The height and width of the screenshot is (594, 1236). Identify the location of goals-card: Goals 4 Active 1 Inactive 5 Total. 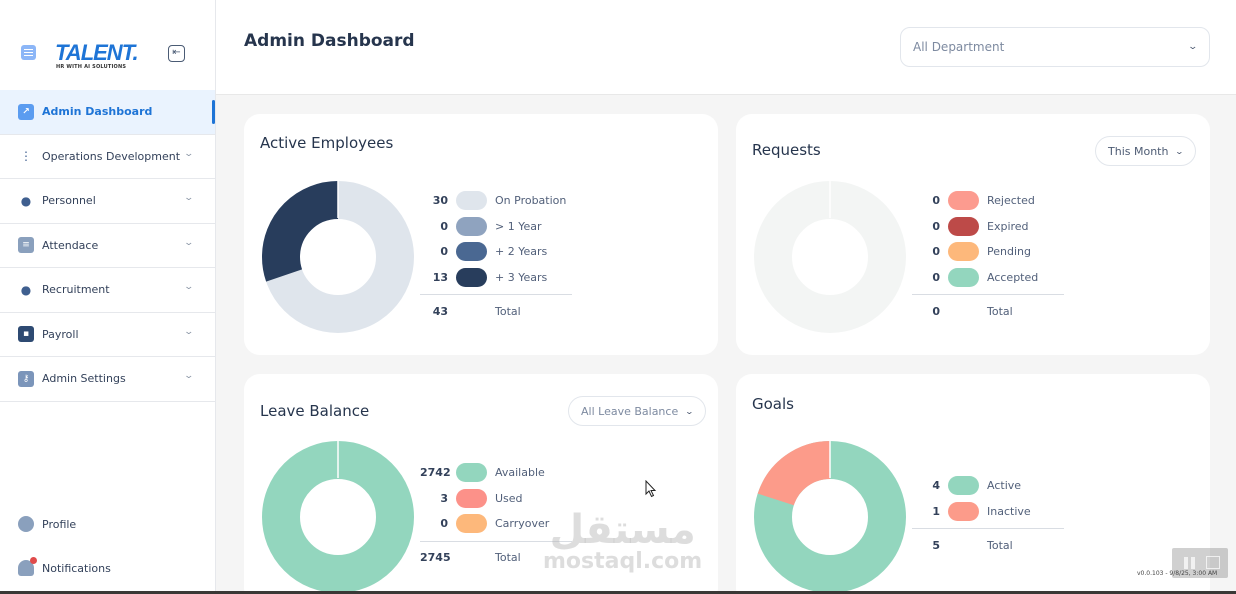
(973, 484).